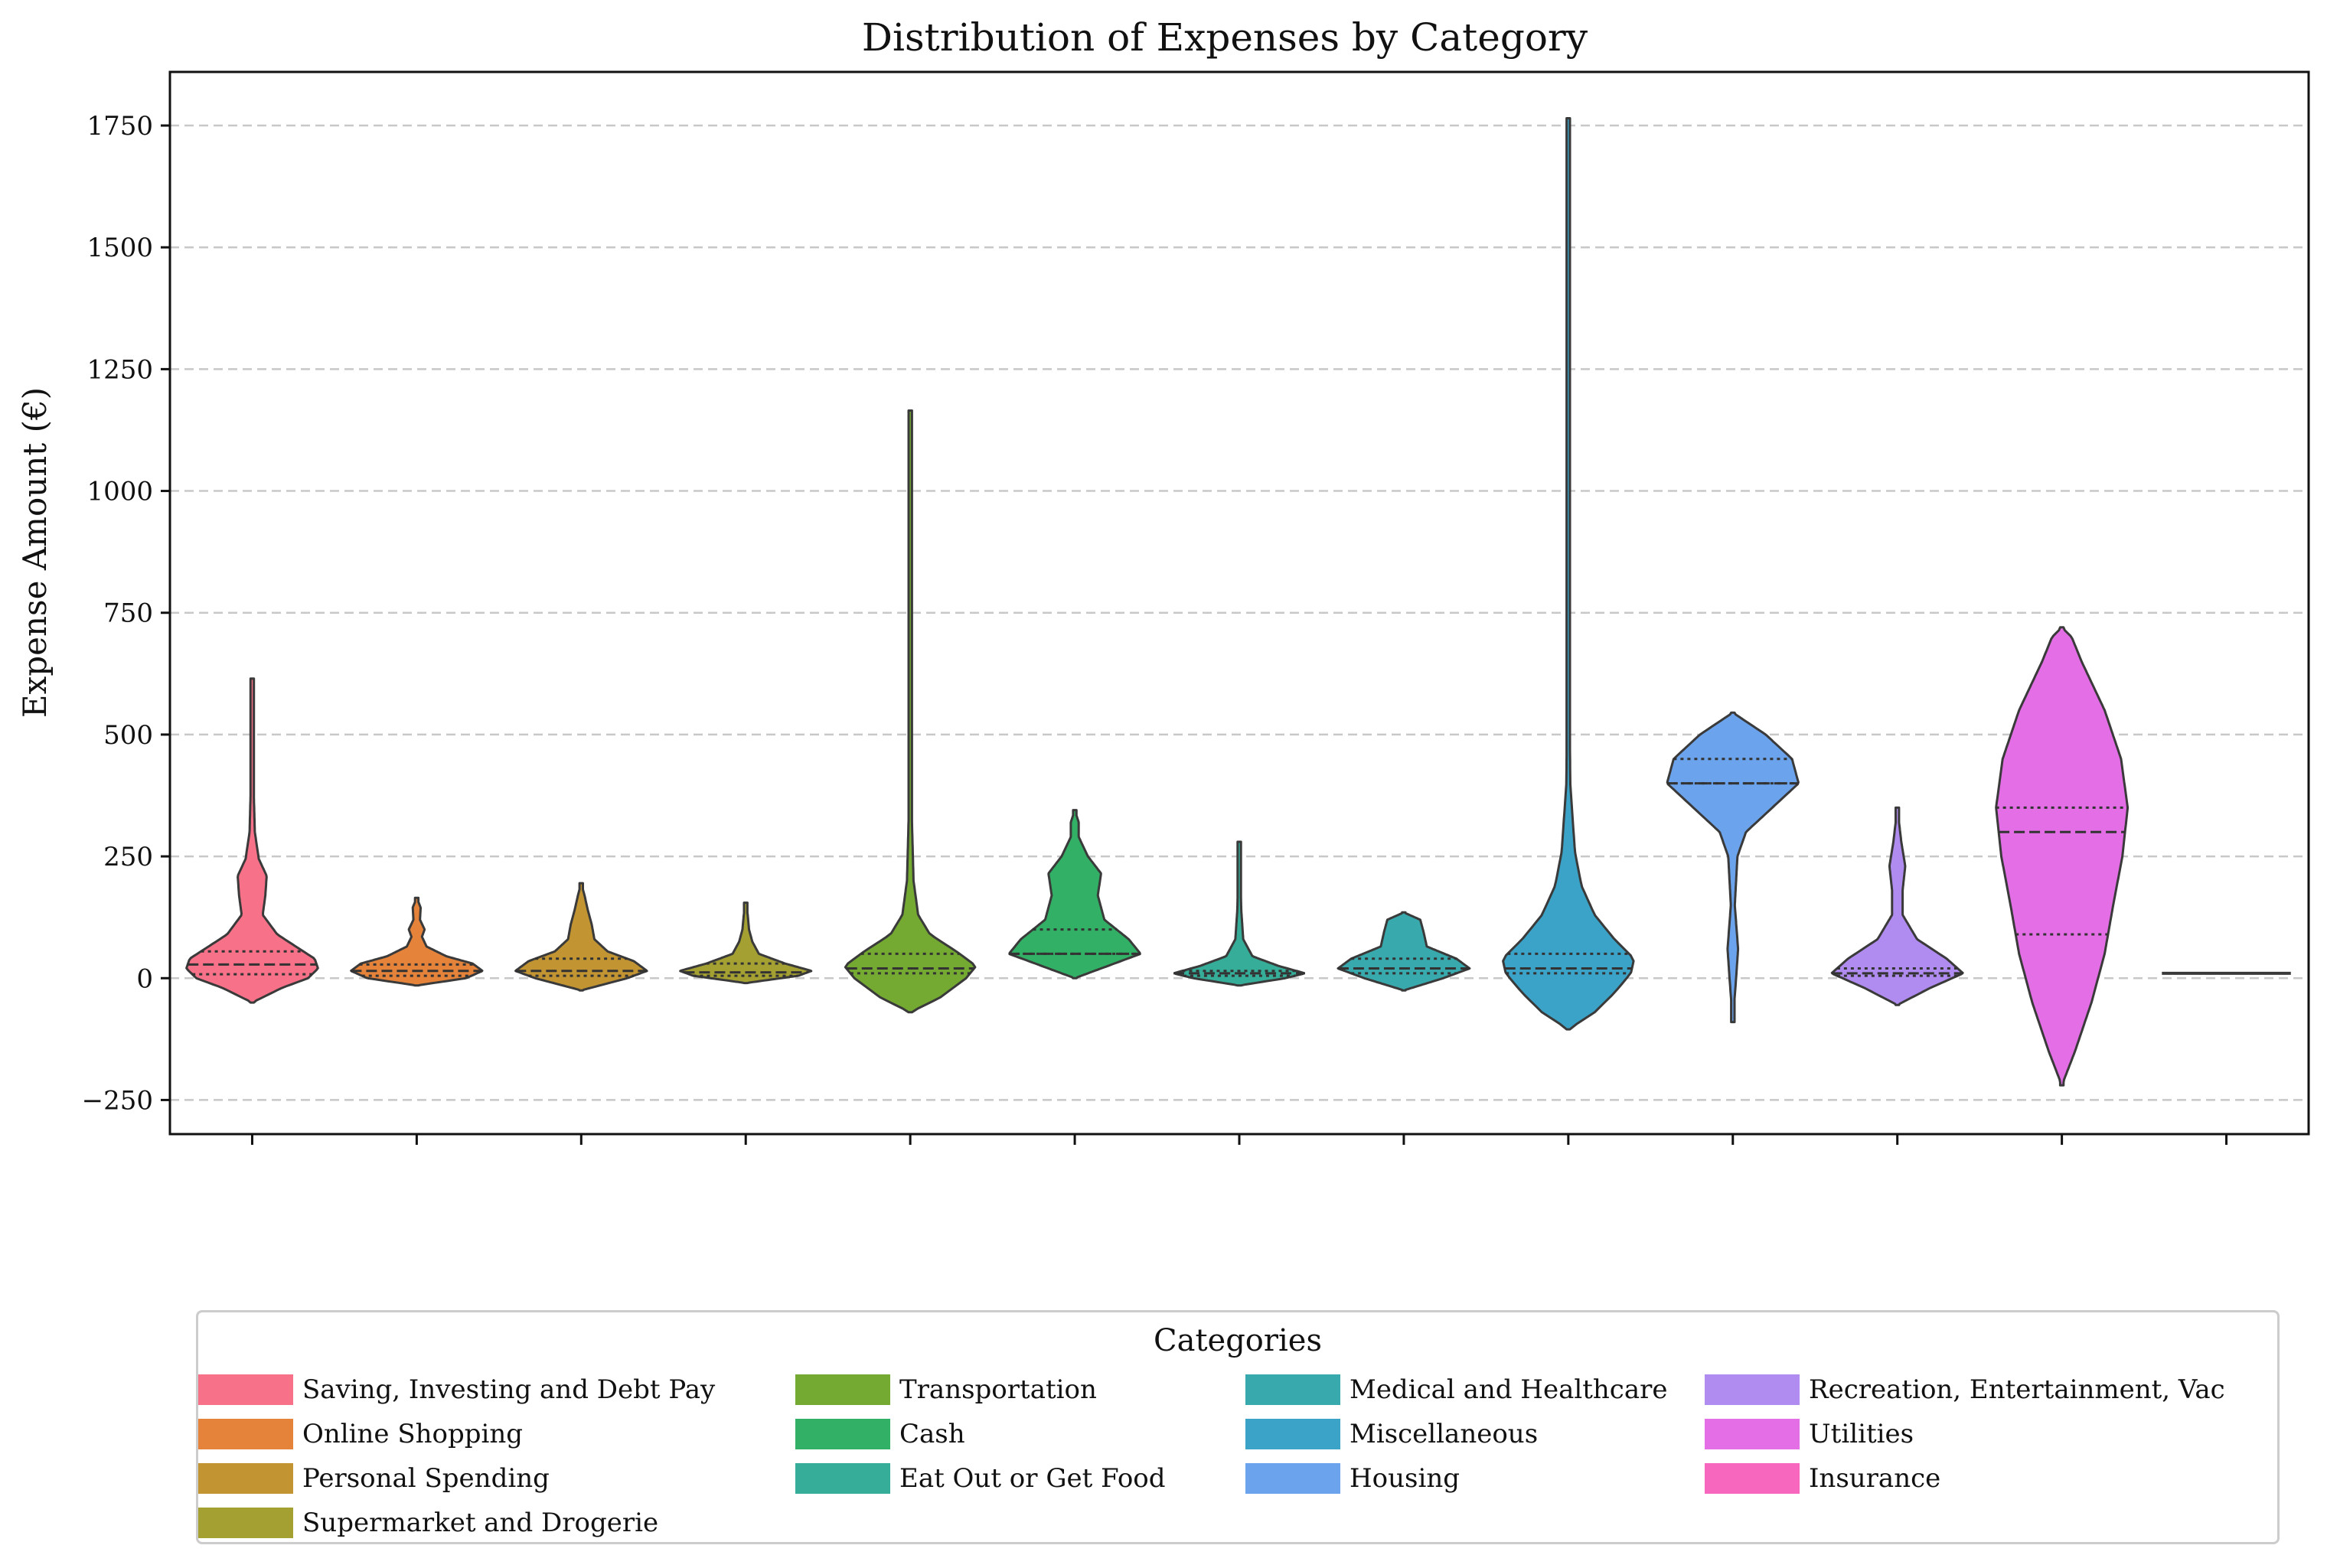 This screenshot has height=1568, width=2327. Describe the element at coordinates (998, 1389) in the screenshot. I see `legend-label: Transportation` at that location.